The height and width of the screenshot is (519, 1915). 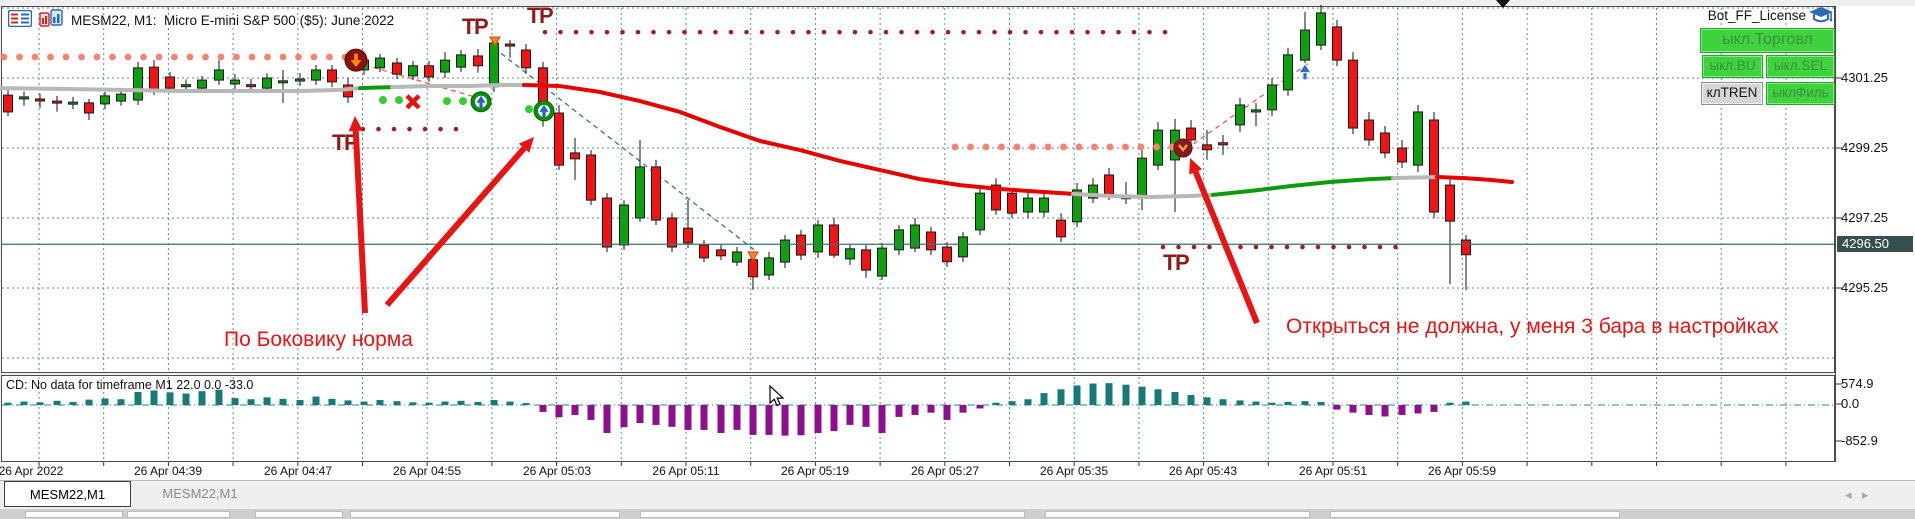 I want to click on scroll-end-marker-icon, so click(x=1503, y=4).